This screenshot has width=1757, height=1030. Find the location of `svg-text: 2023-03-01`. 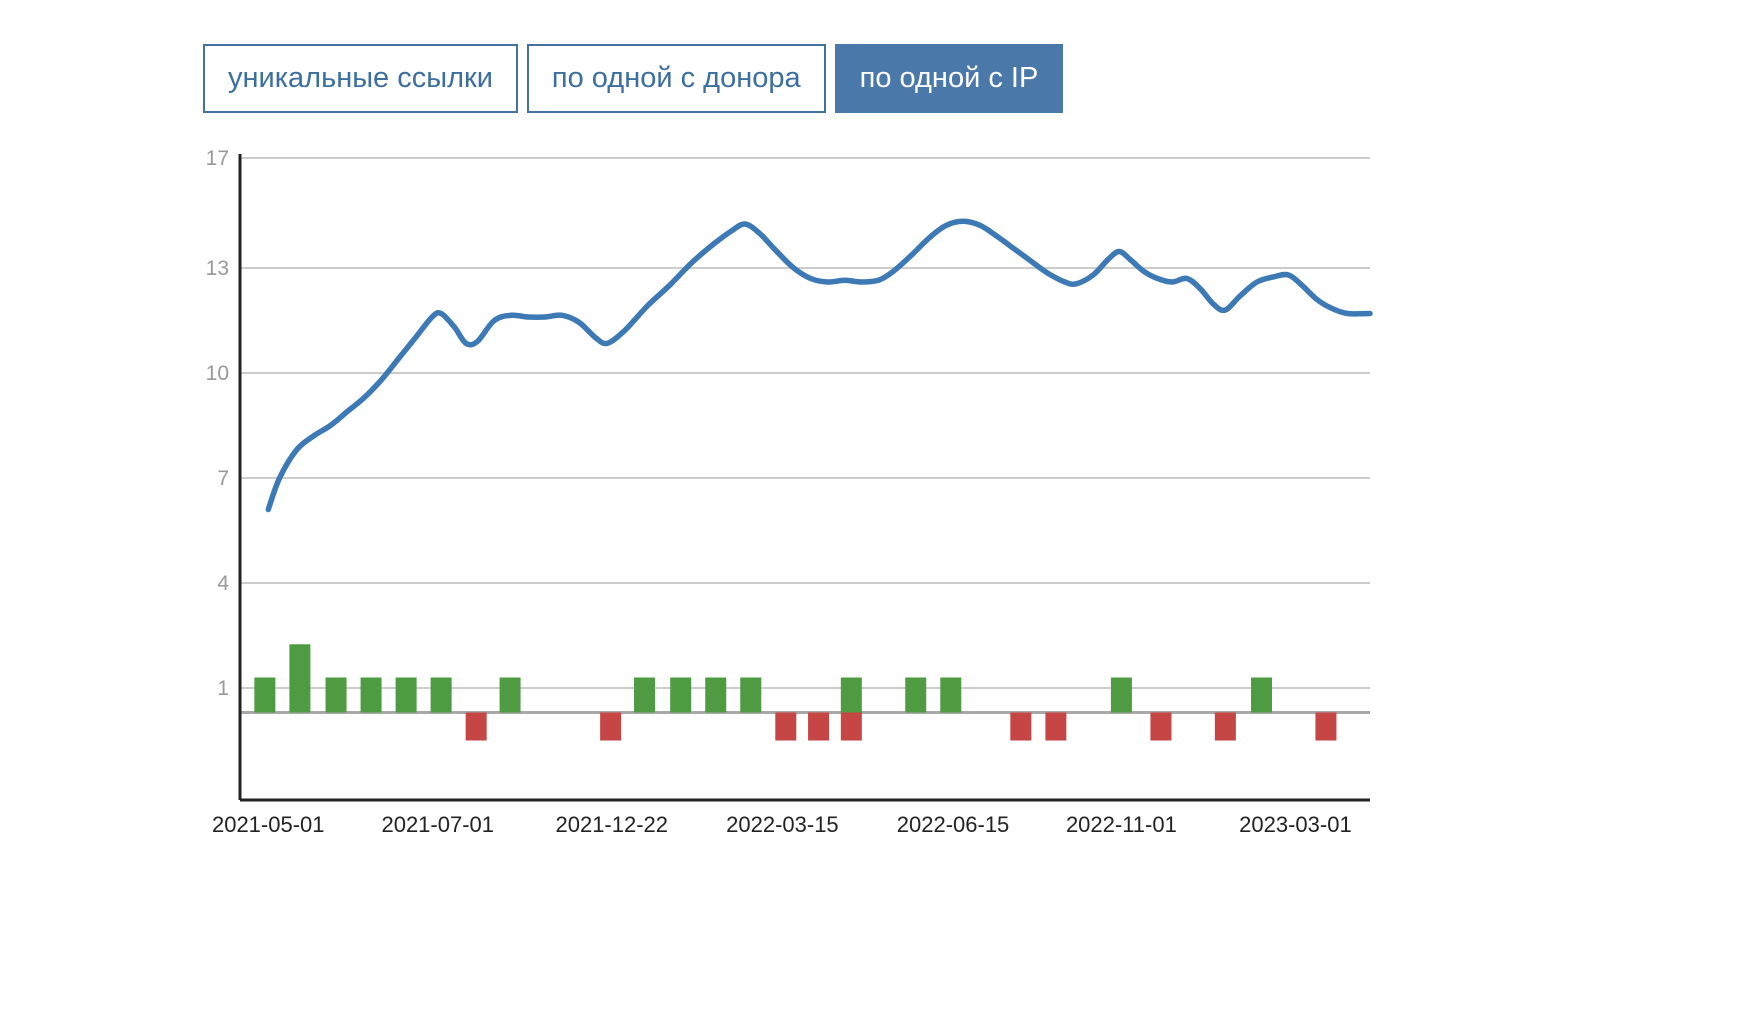

svg-text: 2023-03-01 is located at coordinates (1295, 824).